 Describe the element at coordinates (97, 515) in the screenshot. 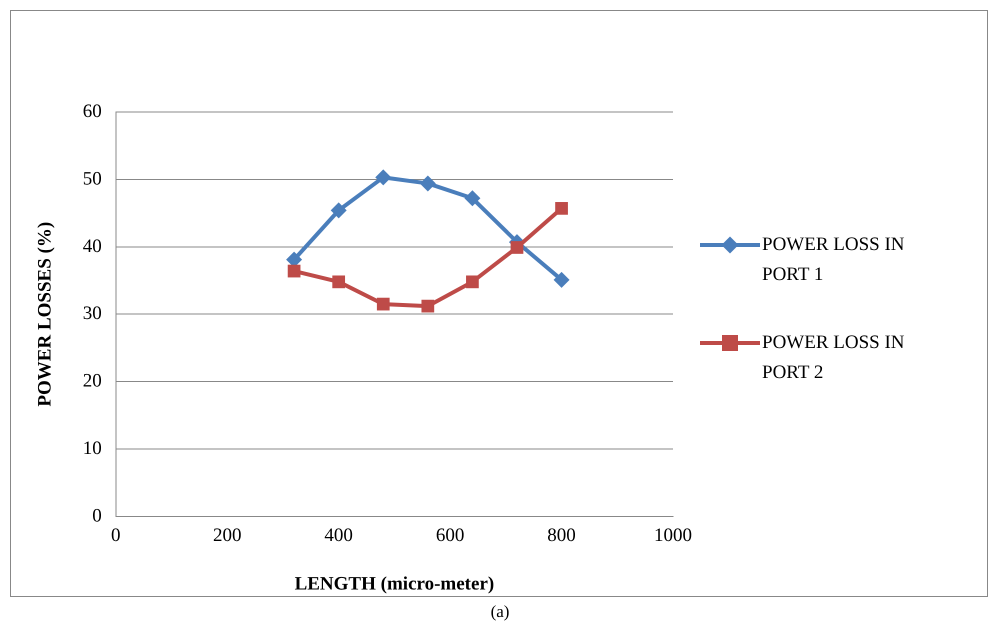

I see `y-tick-label: 0` at that location.